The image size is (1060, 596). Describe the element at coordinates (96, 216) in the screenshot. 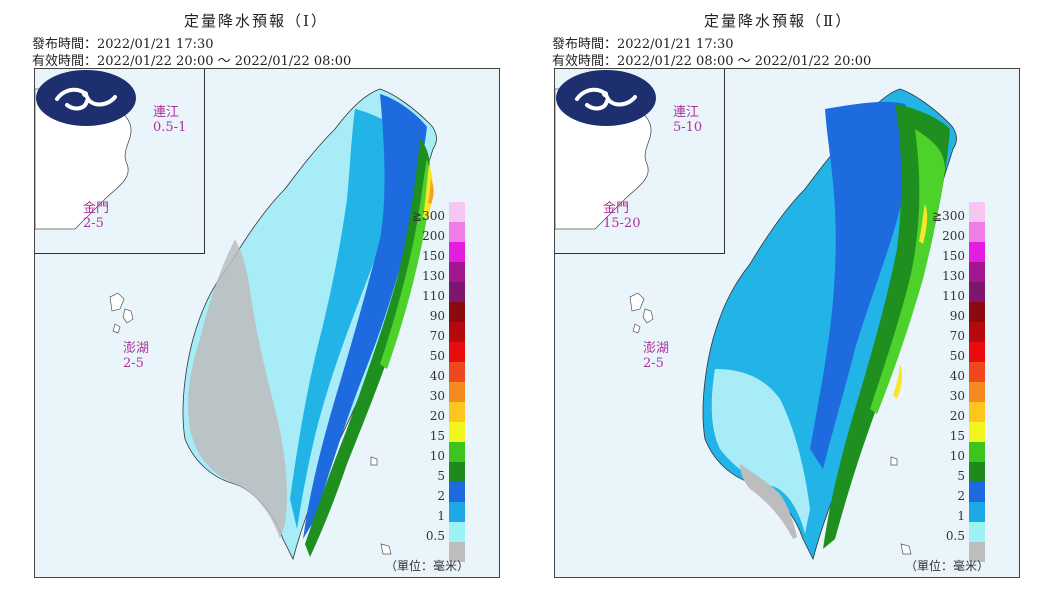

I see `kinmen-label: 金門 2-5` at that location.